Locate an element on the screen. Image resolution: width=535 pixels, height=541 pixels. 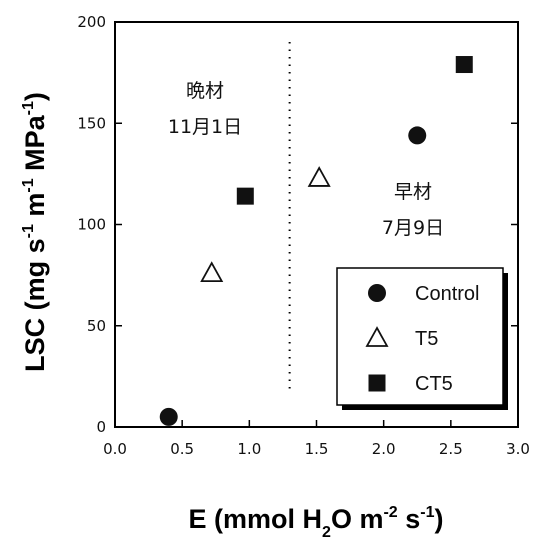
legend-box is located at coordinates (420, 336).